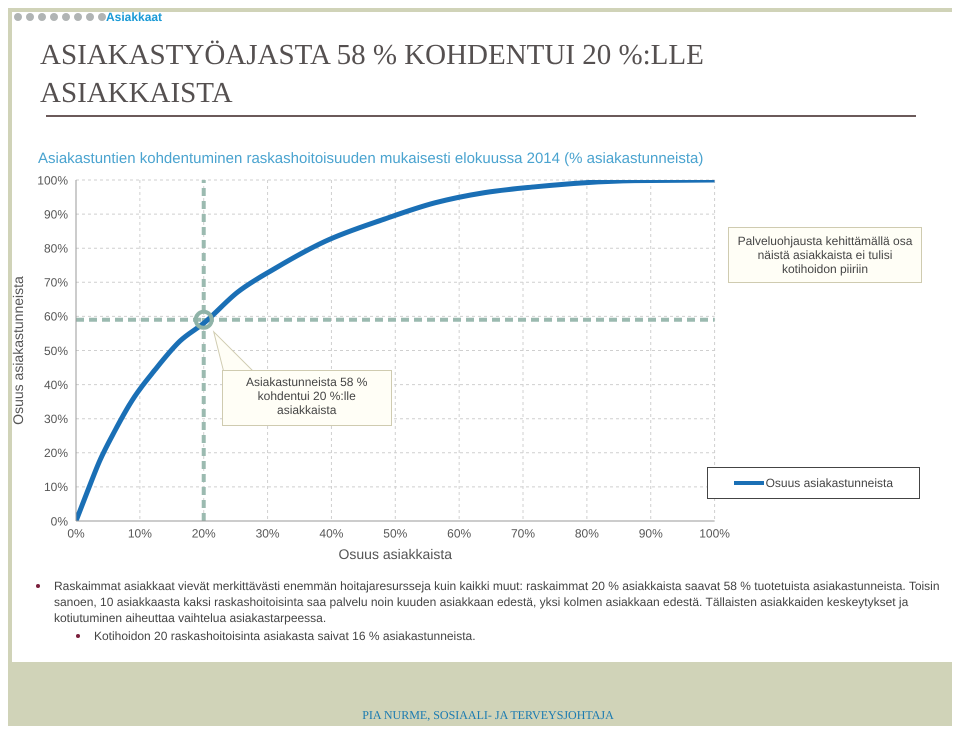 The height and width of the screenshot is (734, 960). Describe the element at coordinates (651, 533) in the screenshot. I see `x-tick-label: 90%` at that location.